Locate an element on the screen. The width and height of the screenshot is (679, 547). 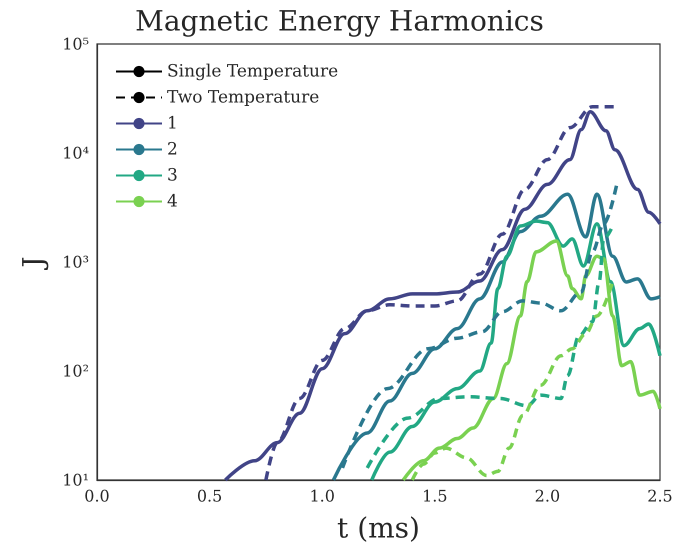
y-tick-label: 10⁵ is located at coordinates (75, 44).